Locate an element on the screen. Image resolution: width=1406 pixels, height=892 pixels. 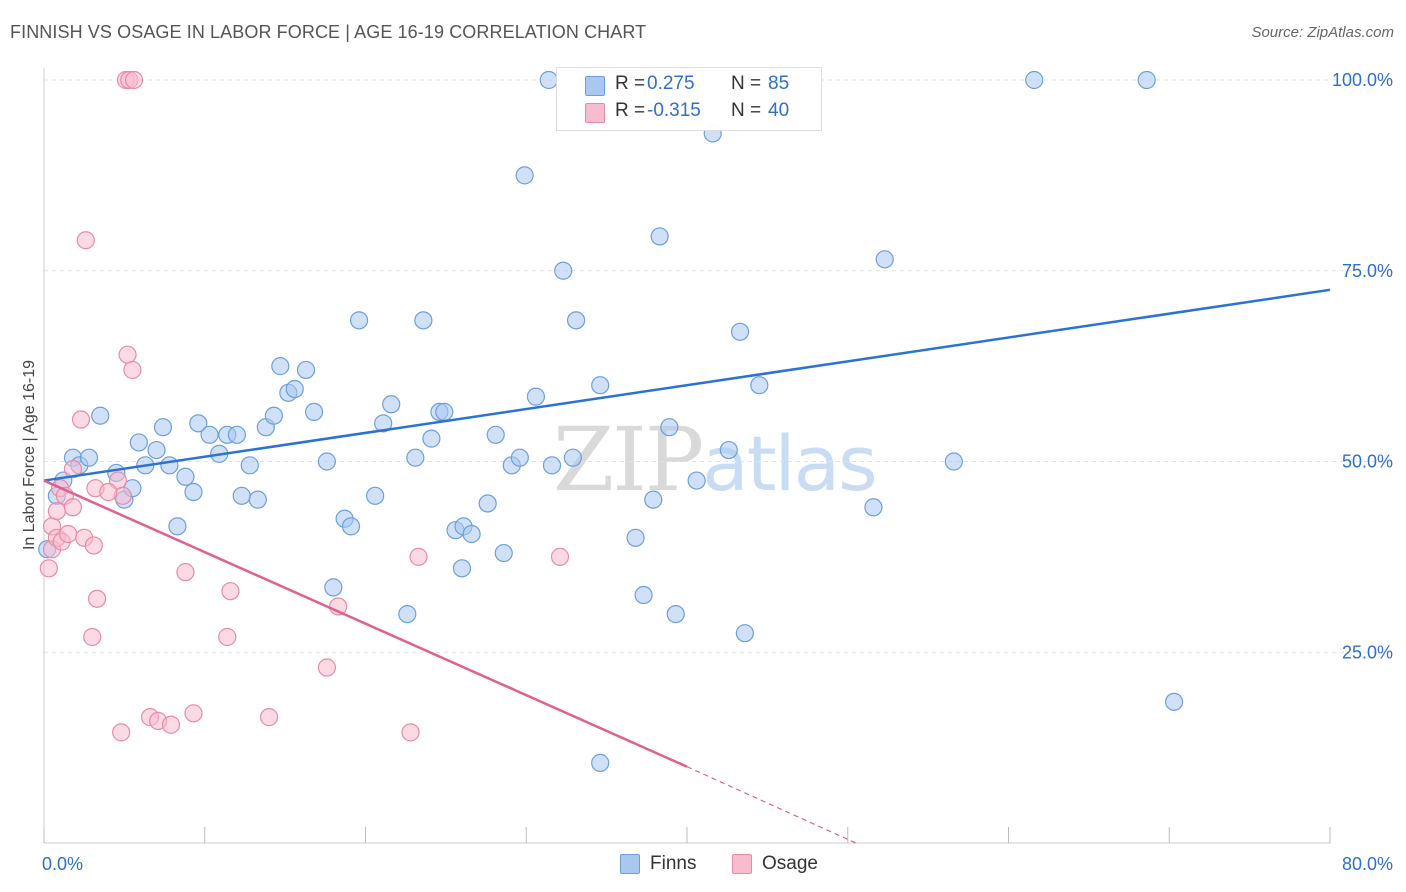
y-tick-label-100: 100.0% is located at coordinates (1362, 80).